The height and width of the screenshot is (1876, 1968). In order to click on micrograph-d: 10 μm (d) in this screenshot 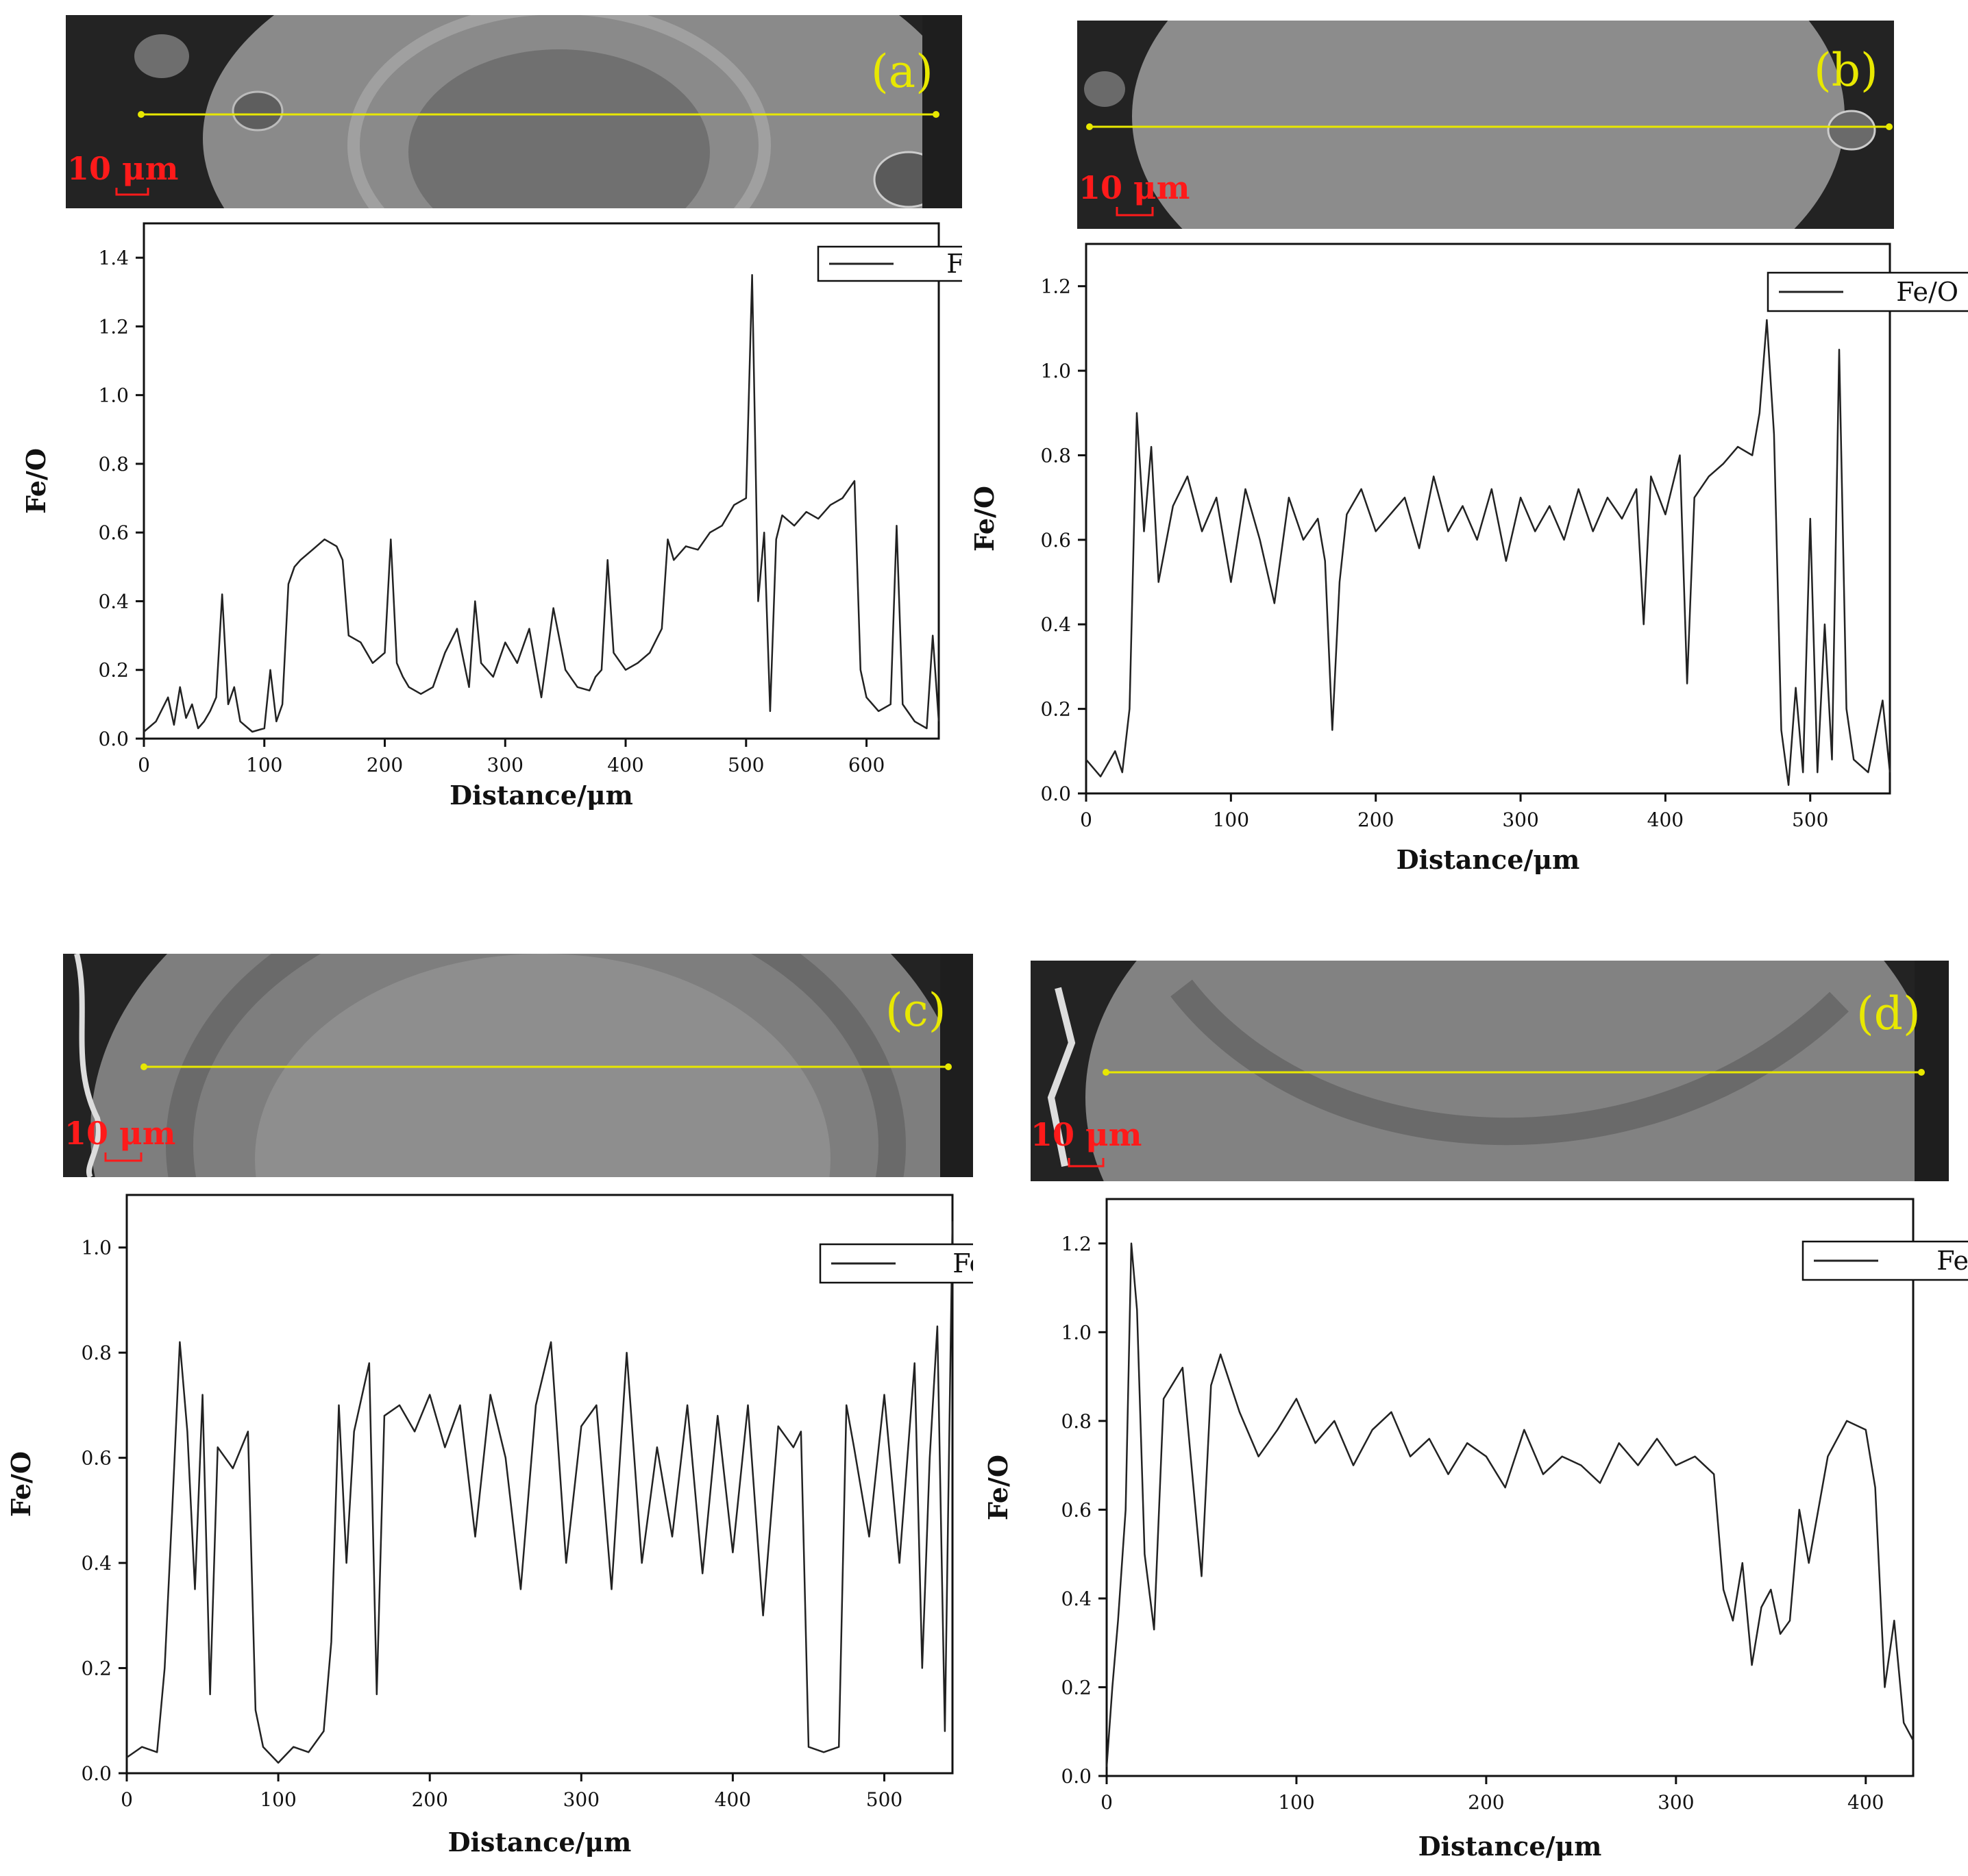, I will do `click(1490, 1071)`.